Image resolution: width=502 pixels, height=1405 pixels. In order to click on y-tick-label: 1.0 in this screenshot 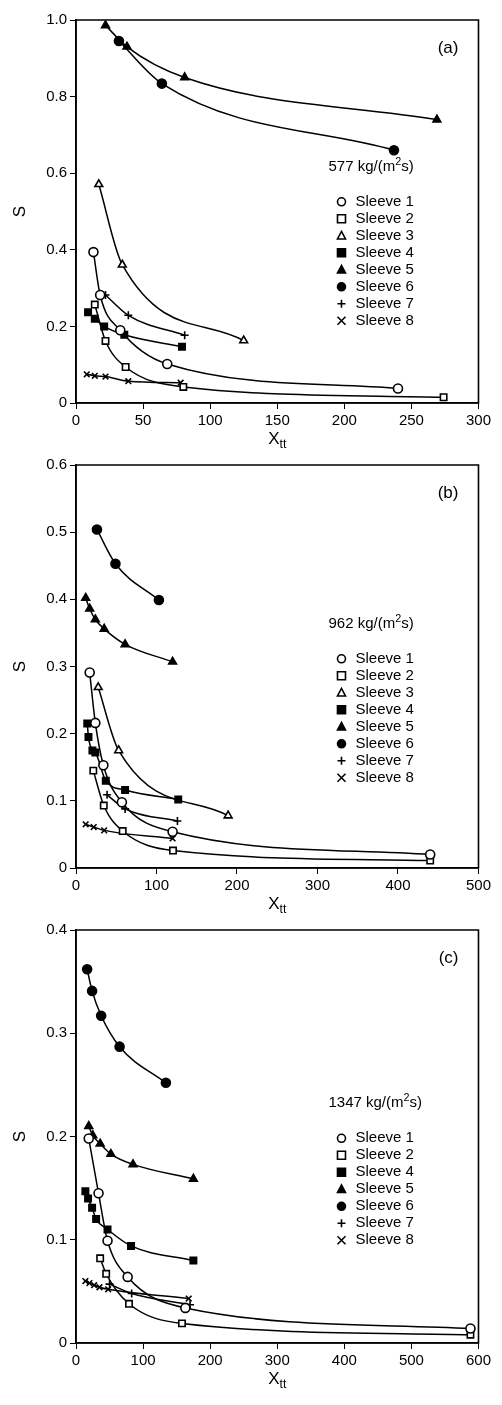, I will do `click(56, 19)`.